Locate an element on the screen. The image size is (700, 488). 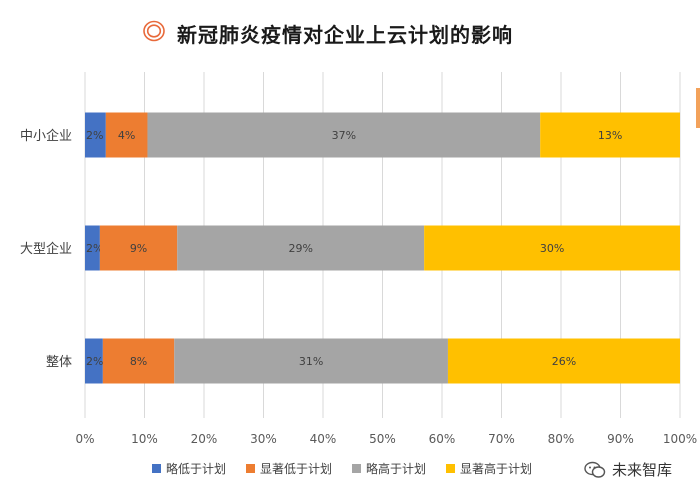
data-label: 9% is located at coordinates (138, 248).